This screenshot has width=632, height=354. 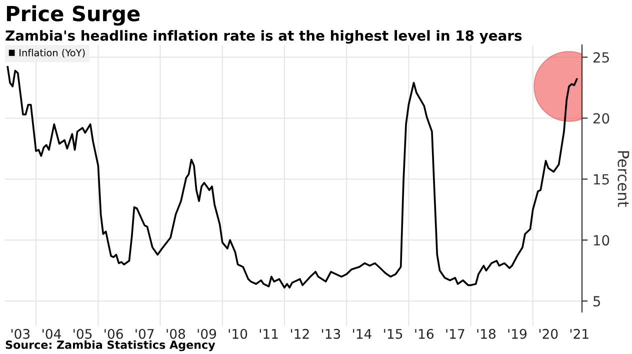 What do you see at coordinates (393, 334) in the screenshot?
I see `x-tick-label: '15` at bounding box center [393, 334].